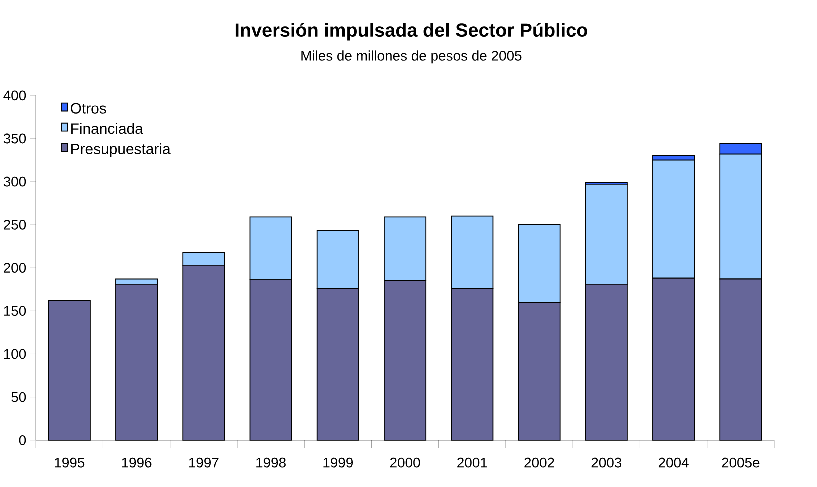 The width and height of the screenshot is (817, 487). What do you see at coordinates (15, 181) in the screenshot?
I see `y-tick-label: 300` at bounding box center [15, 181].